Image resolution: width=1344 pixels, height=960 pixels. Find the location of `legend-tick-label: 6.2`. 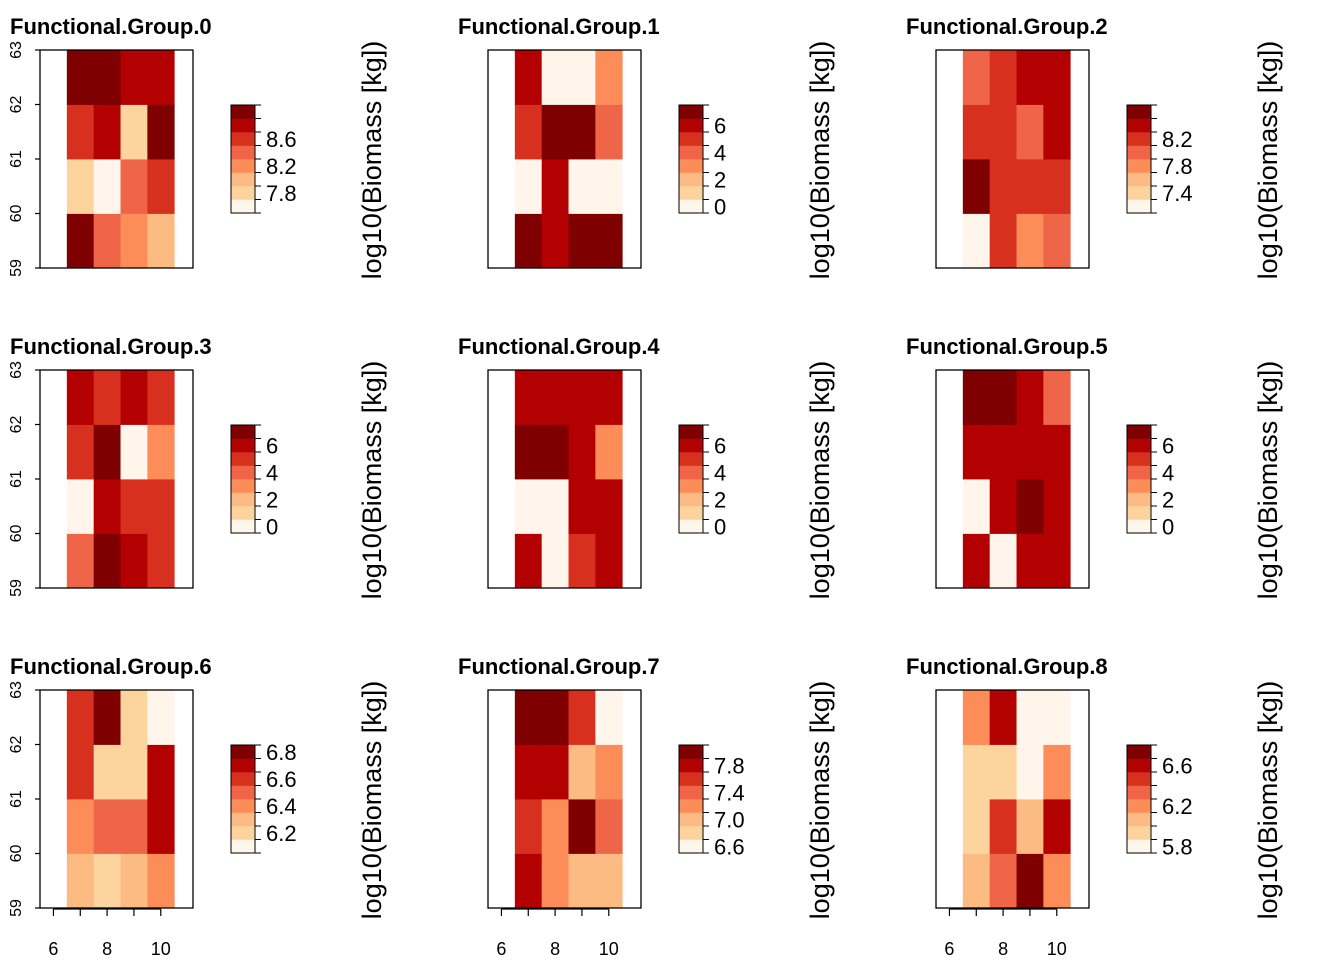

legend-tick-label: 6.2 is located at coordinates (281, 833).